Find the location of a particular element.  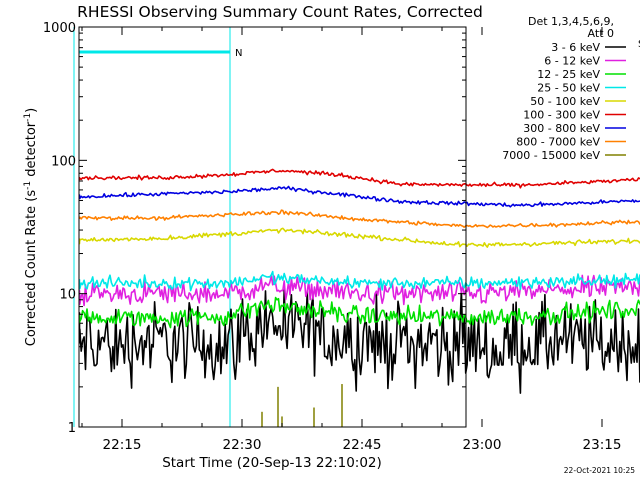

x-tick-label: 22:15 is located at coordinates (122, 445).